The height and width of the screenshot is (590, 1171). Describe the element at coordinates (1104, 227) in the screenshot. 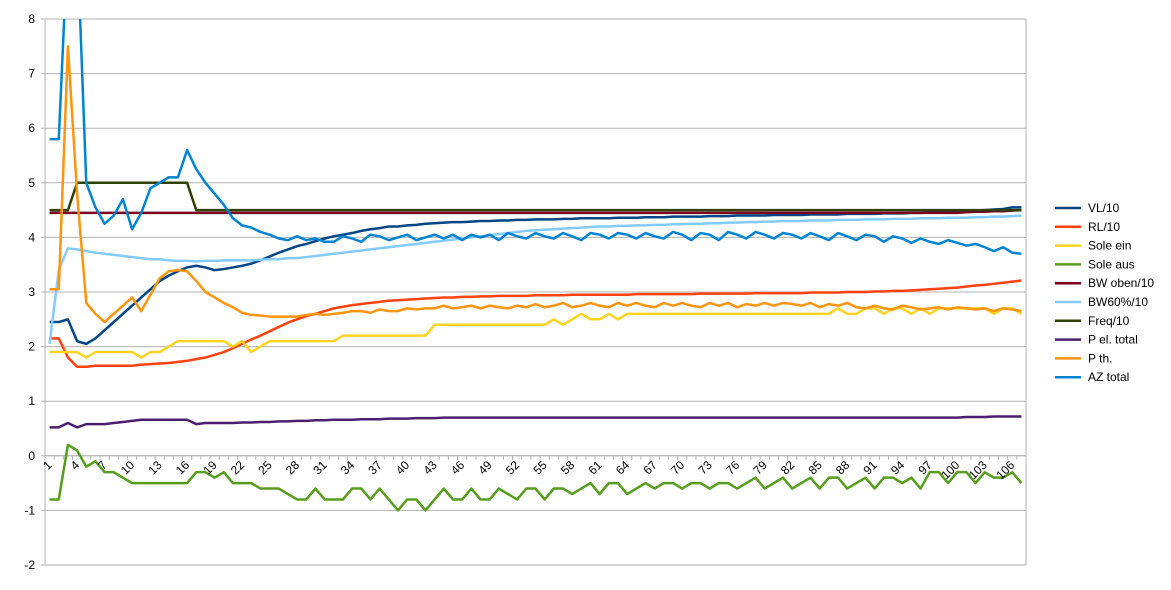

I see `legend-label: RL/10` at that location.